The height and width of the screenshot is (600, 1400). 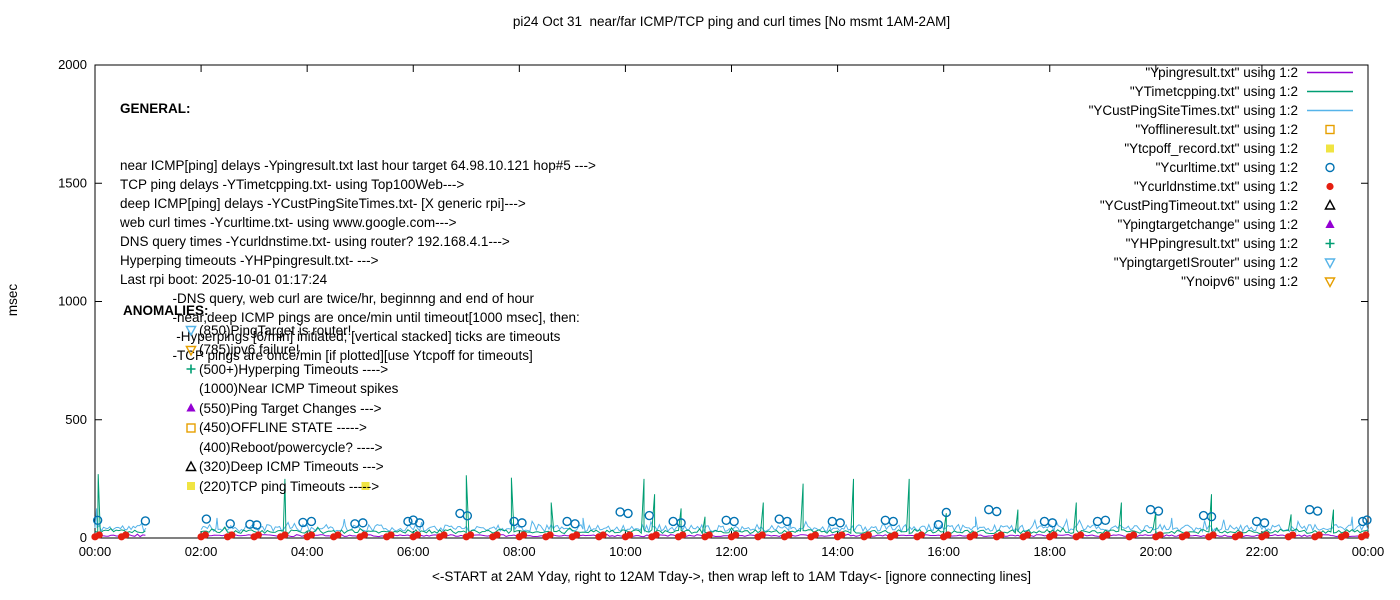 What do you see at coordinates (519, 551) in the screenshot?
I see `x-tick-label: 08:00` at bounding box center [519, 551].